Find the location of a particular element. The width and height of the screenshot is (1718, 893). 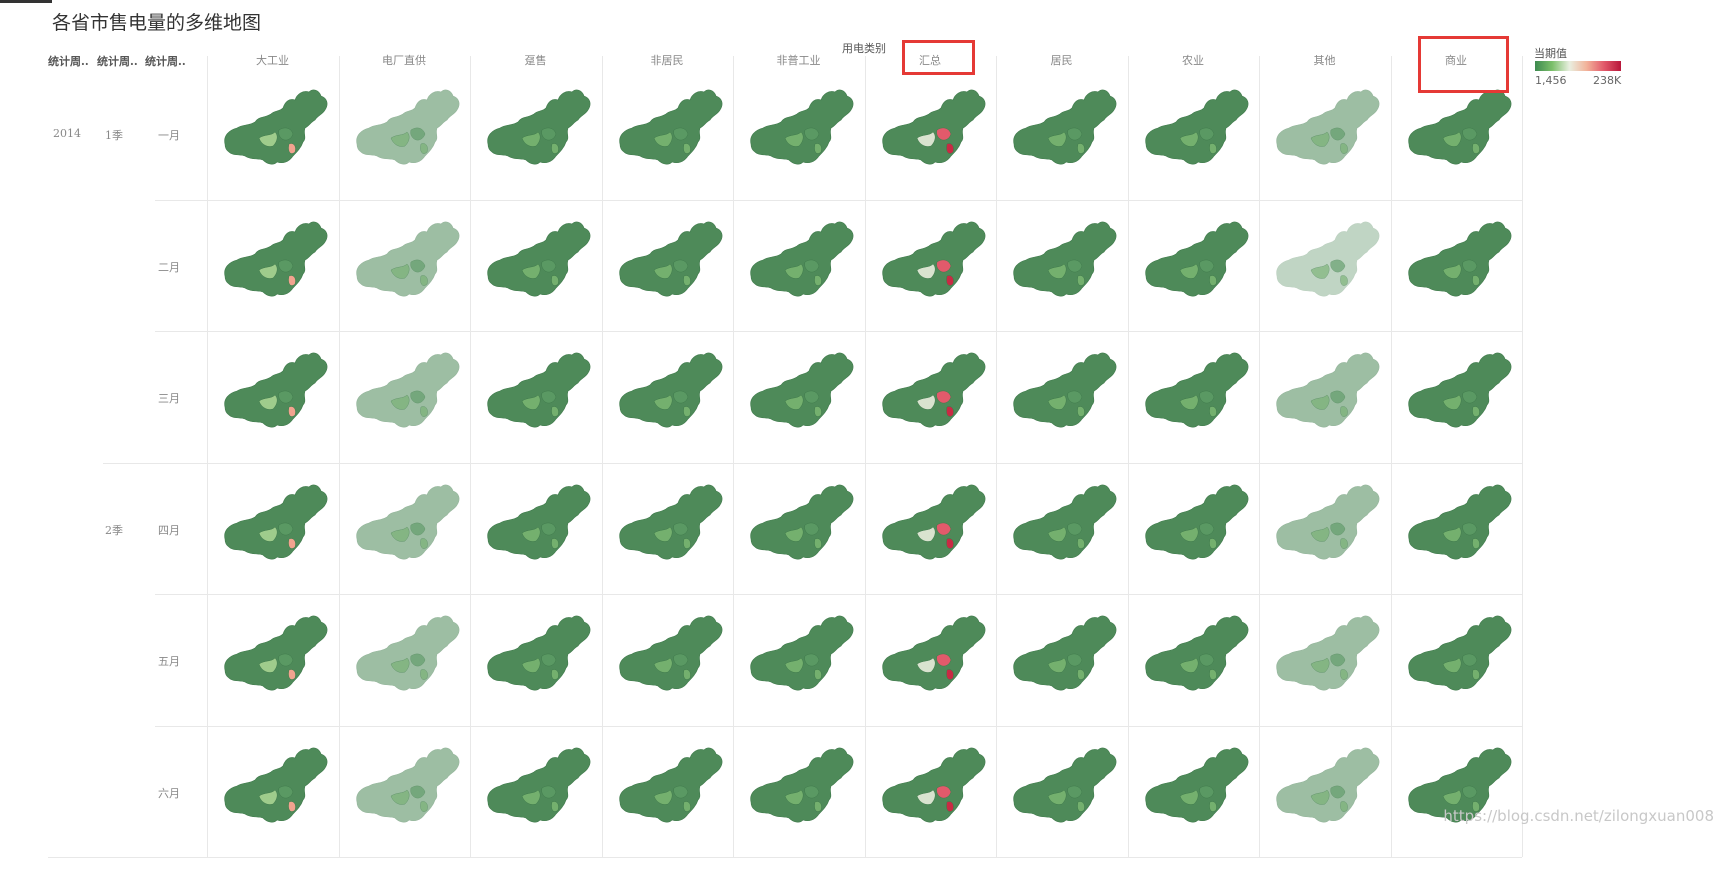

row-label-month: 一月 is located at coordinates (169, 135).